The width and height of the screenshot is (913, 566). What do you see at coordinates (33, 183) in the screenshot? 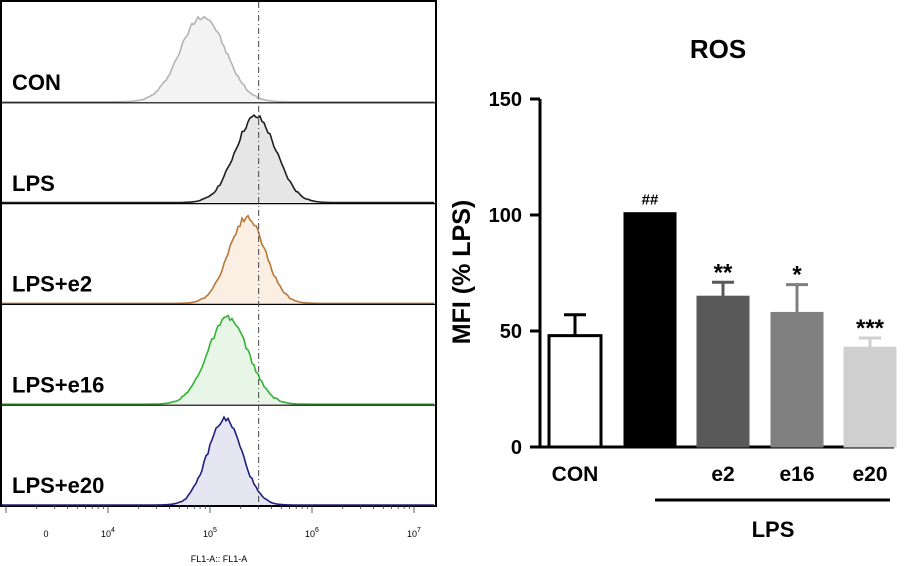
I see `histogram-panel-label: LPS` at bounding box center [33, 183].